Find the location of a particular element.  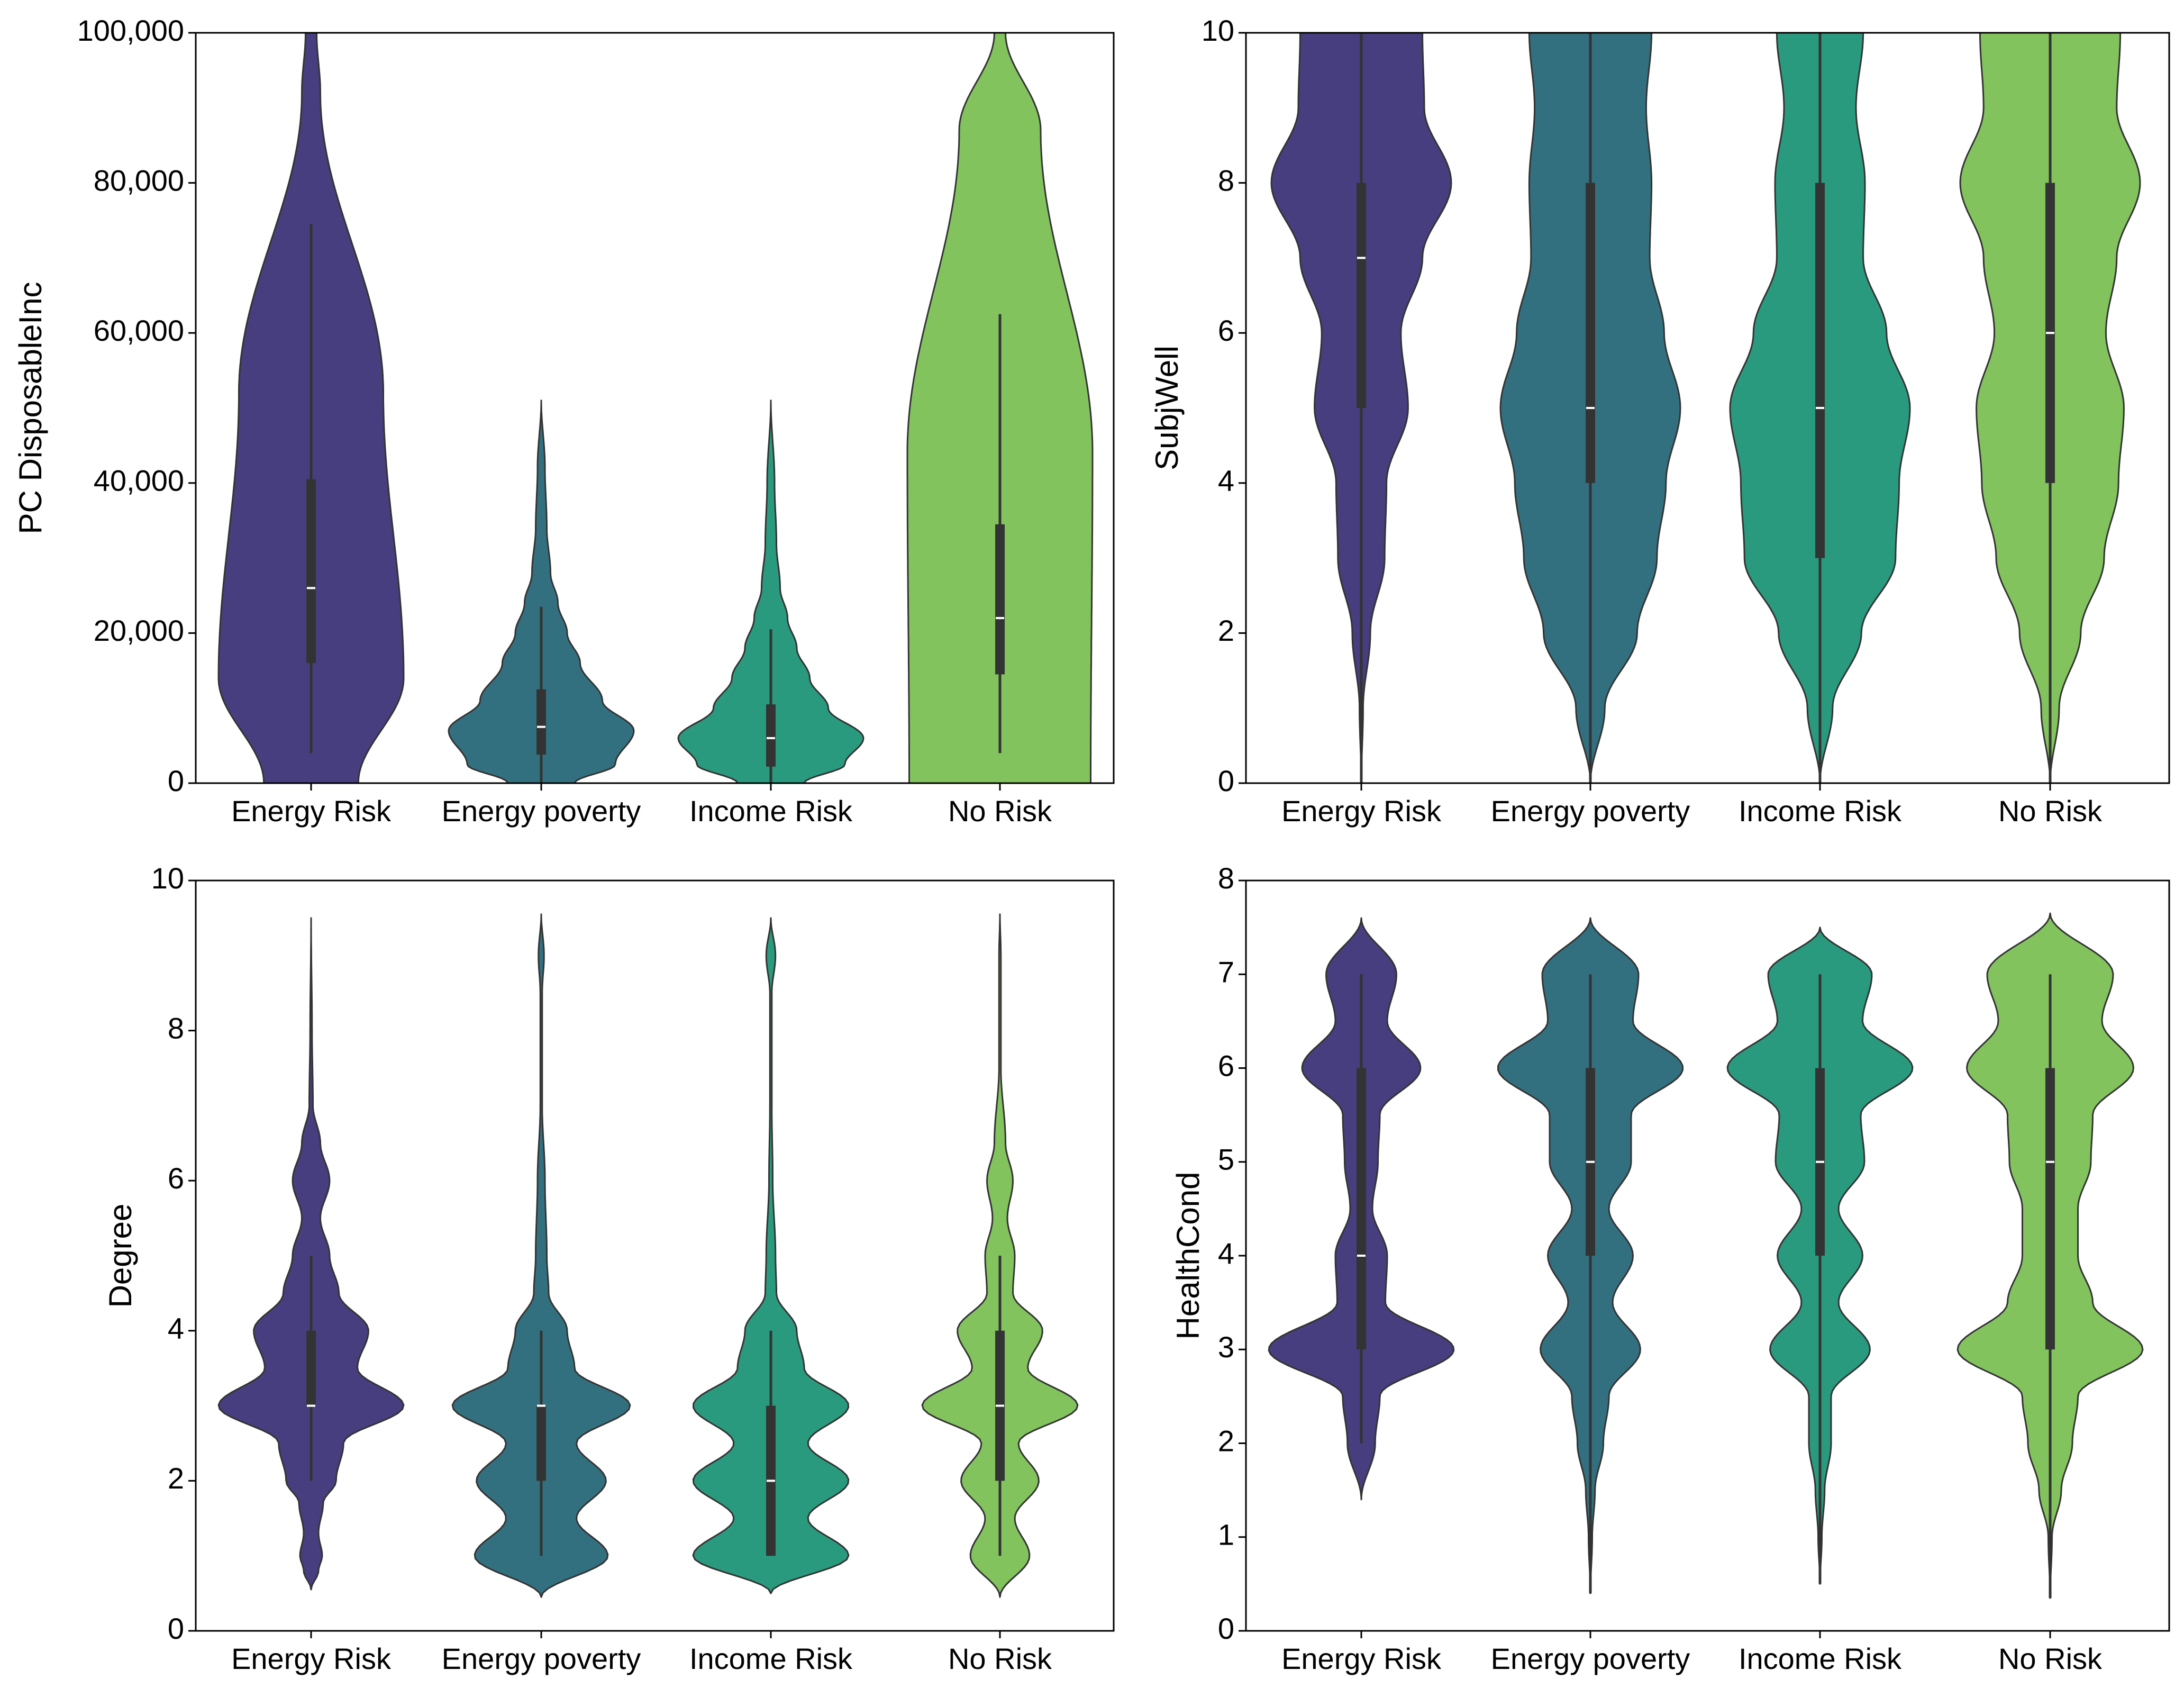

y-tick-label: 1 is located at coordinates (1226, 1534).